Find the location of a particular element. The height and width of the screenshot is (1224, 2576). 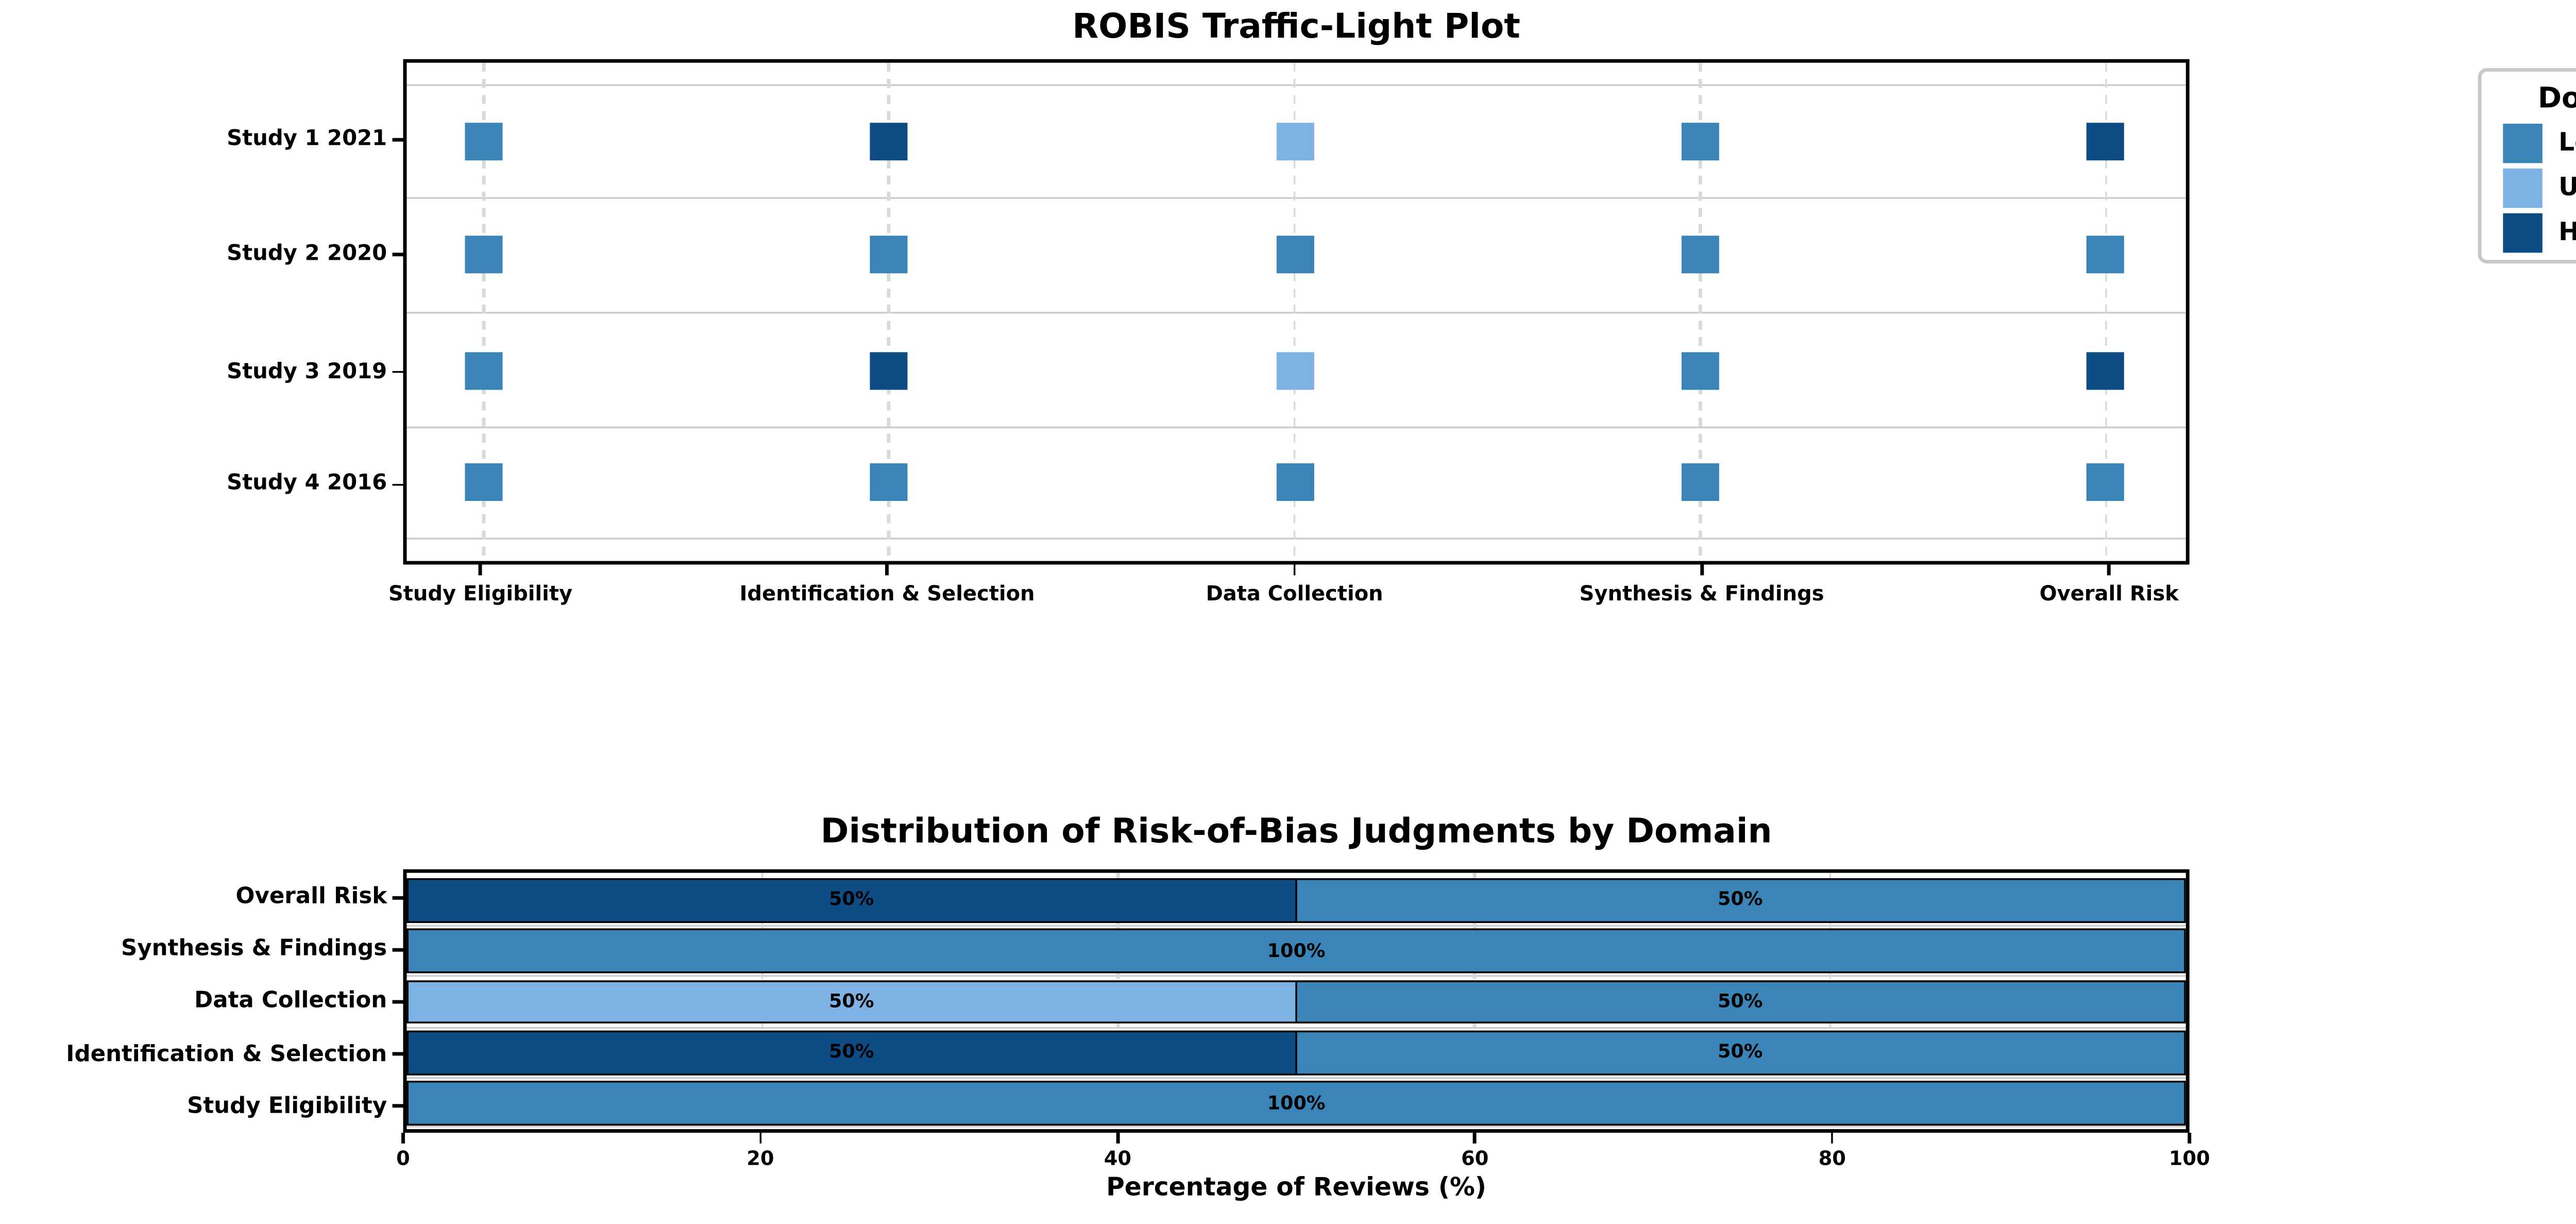

domain-column-label: Identification & Selection is located at coordinates (887, 593).